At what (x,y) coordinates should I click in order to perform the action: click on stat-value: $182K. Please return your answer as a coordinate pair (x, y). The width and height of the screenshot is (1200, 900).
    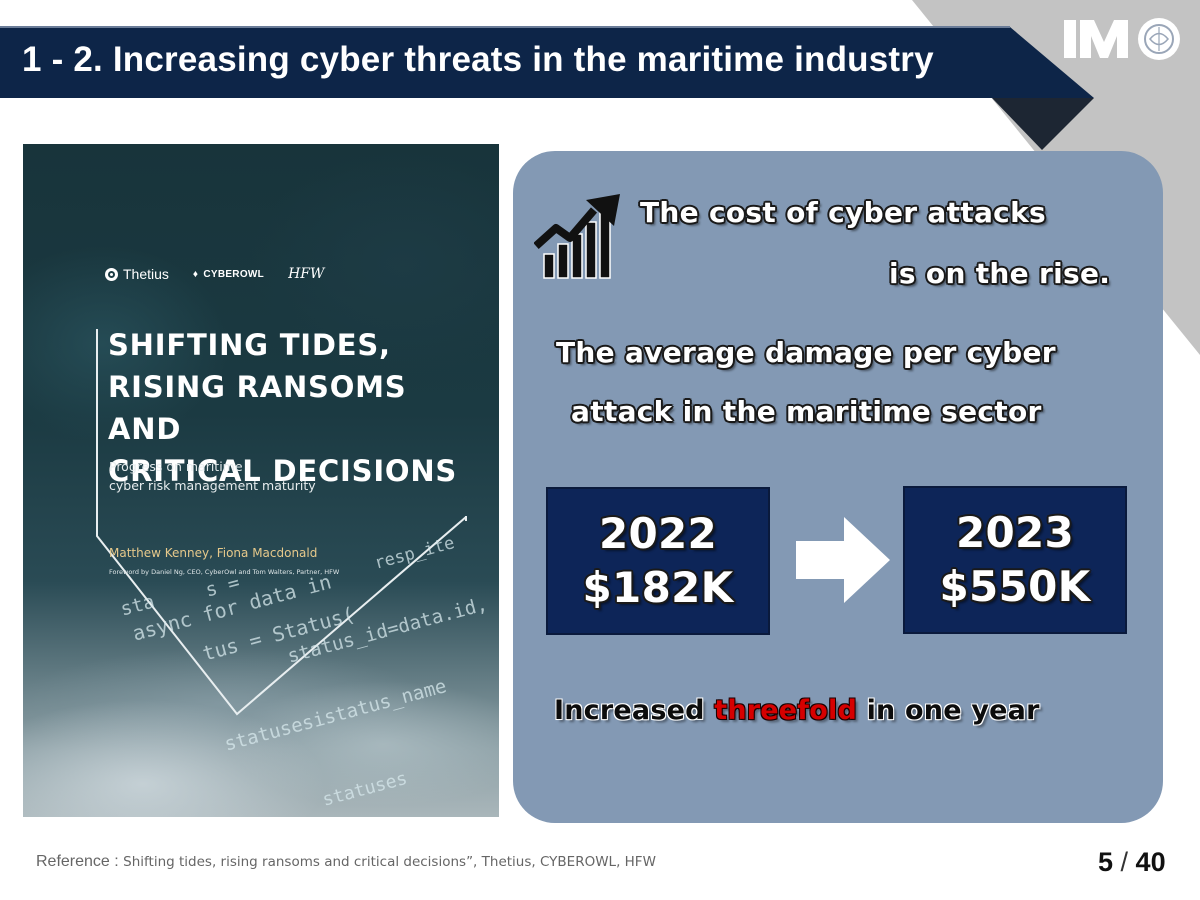
    Looking at the image, I should click on (658, 587).